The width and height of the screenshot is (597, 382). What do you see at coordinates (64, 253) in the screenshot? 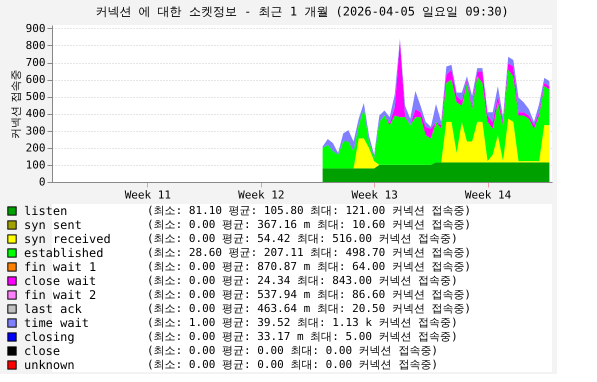
I see `legend-label: established` at bounding box center [64, 253].